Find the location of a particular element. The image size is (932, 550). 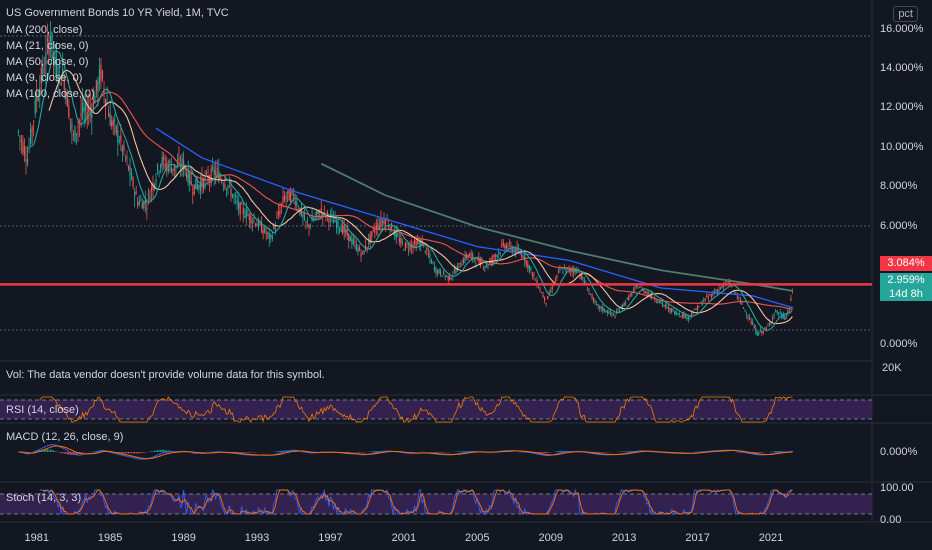

x-tick-label: 1993 is located at coordinates (257, 538).